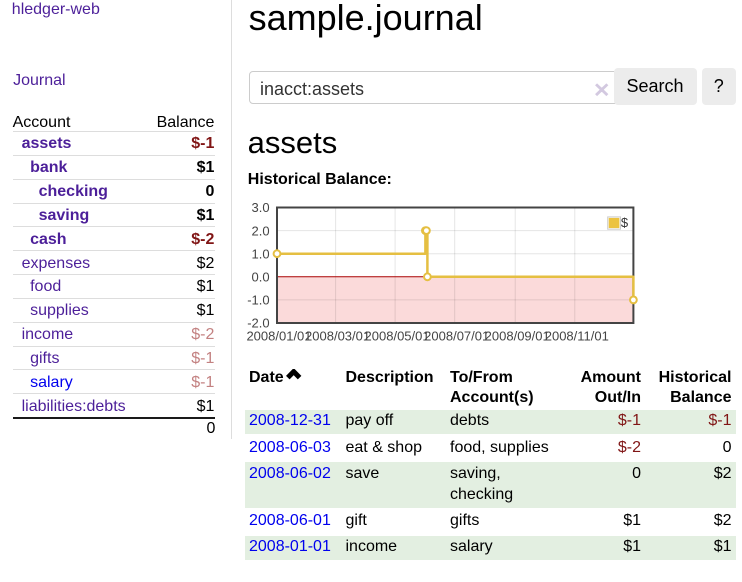 The height and width of the screenshot is (582, 742). I want to click on svg-text: 2008/07/01, so click(456, 335).